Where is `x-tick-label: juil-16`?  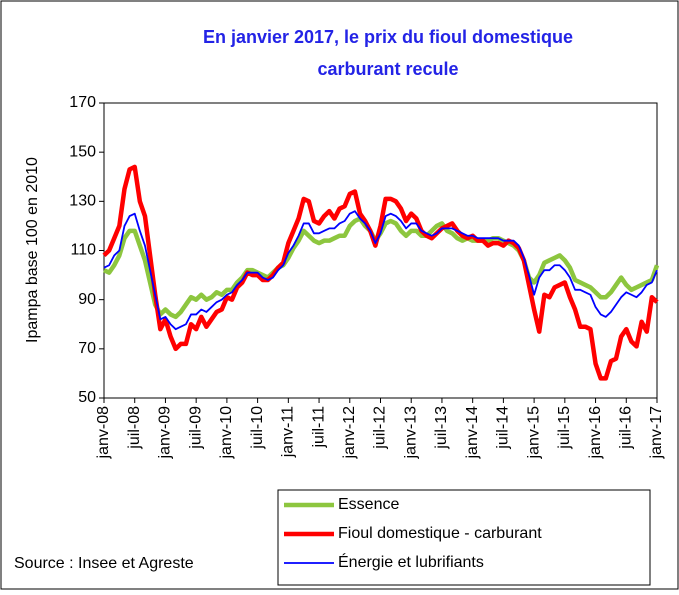 x-tick-label: juil-16 is located at coordinates (625, 428).